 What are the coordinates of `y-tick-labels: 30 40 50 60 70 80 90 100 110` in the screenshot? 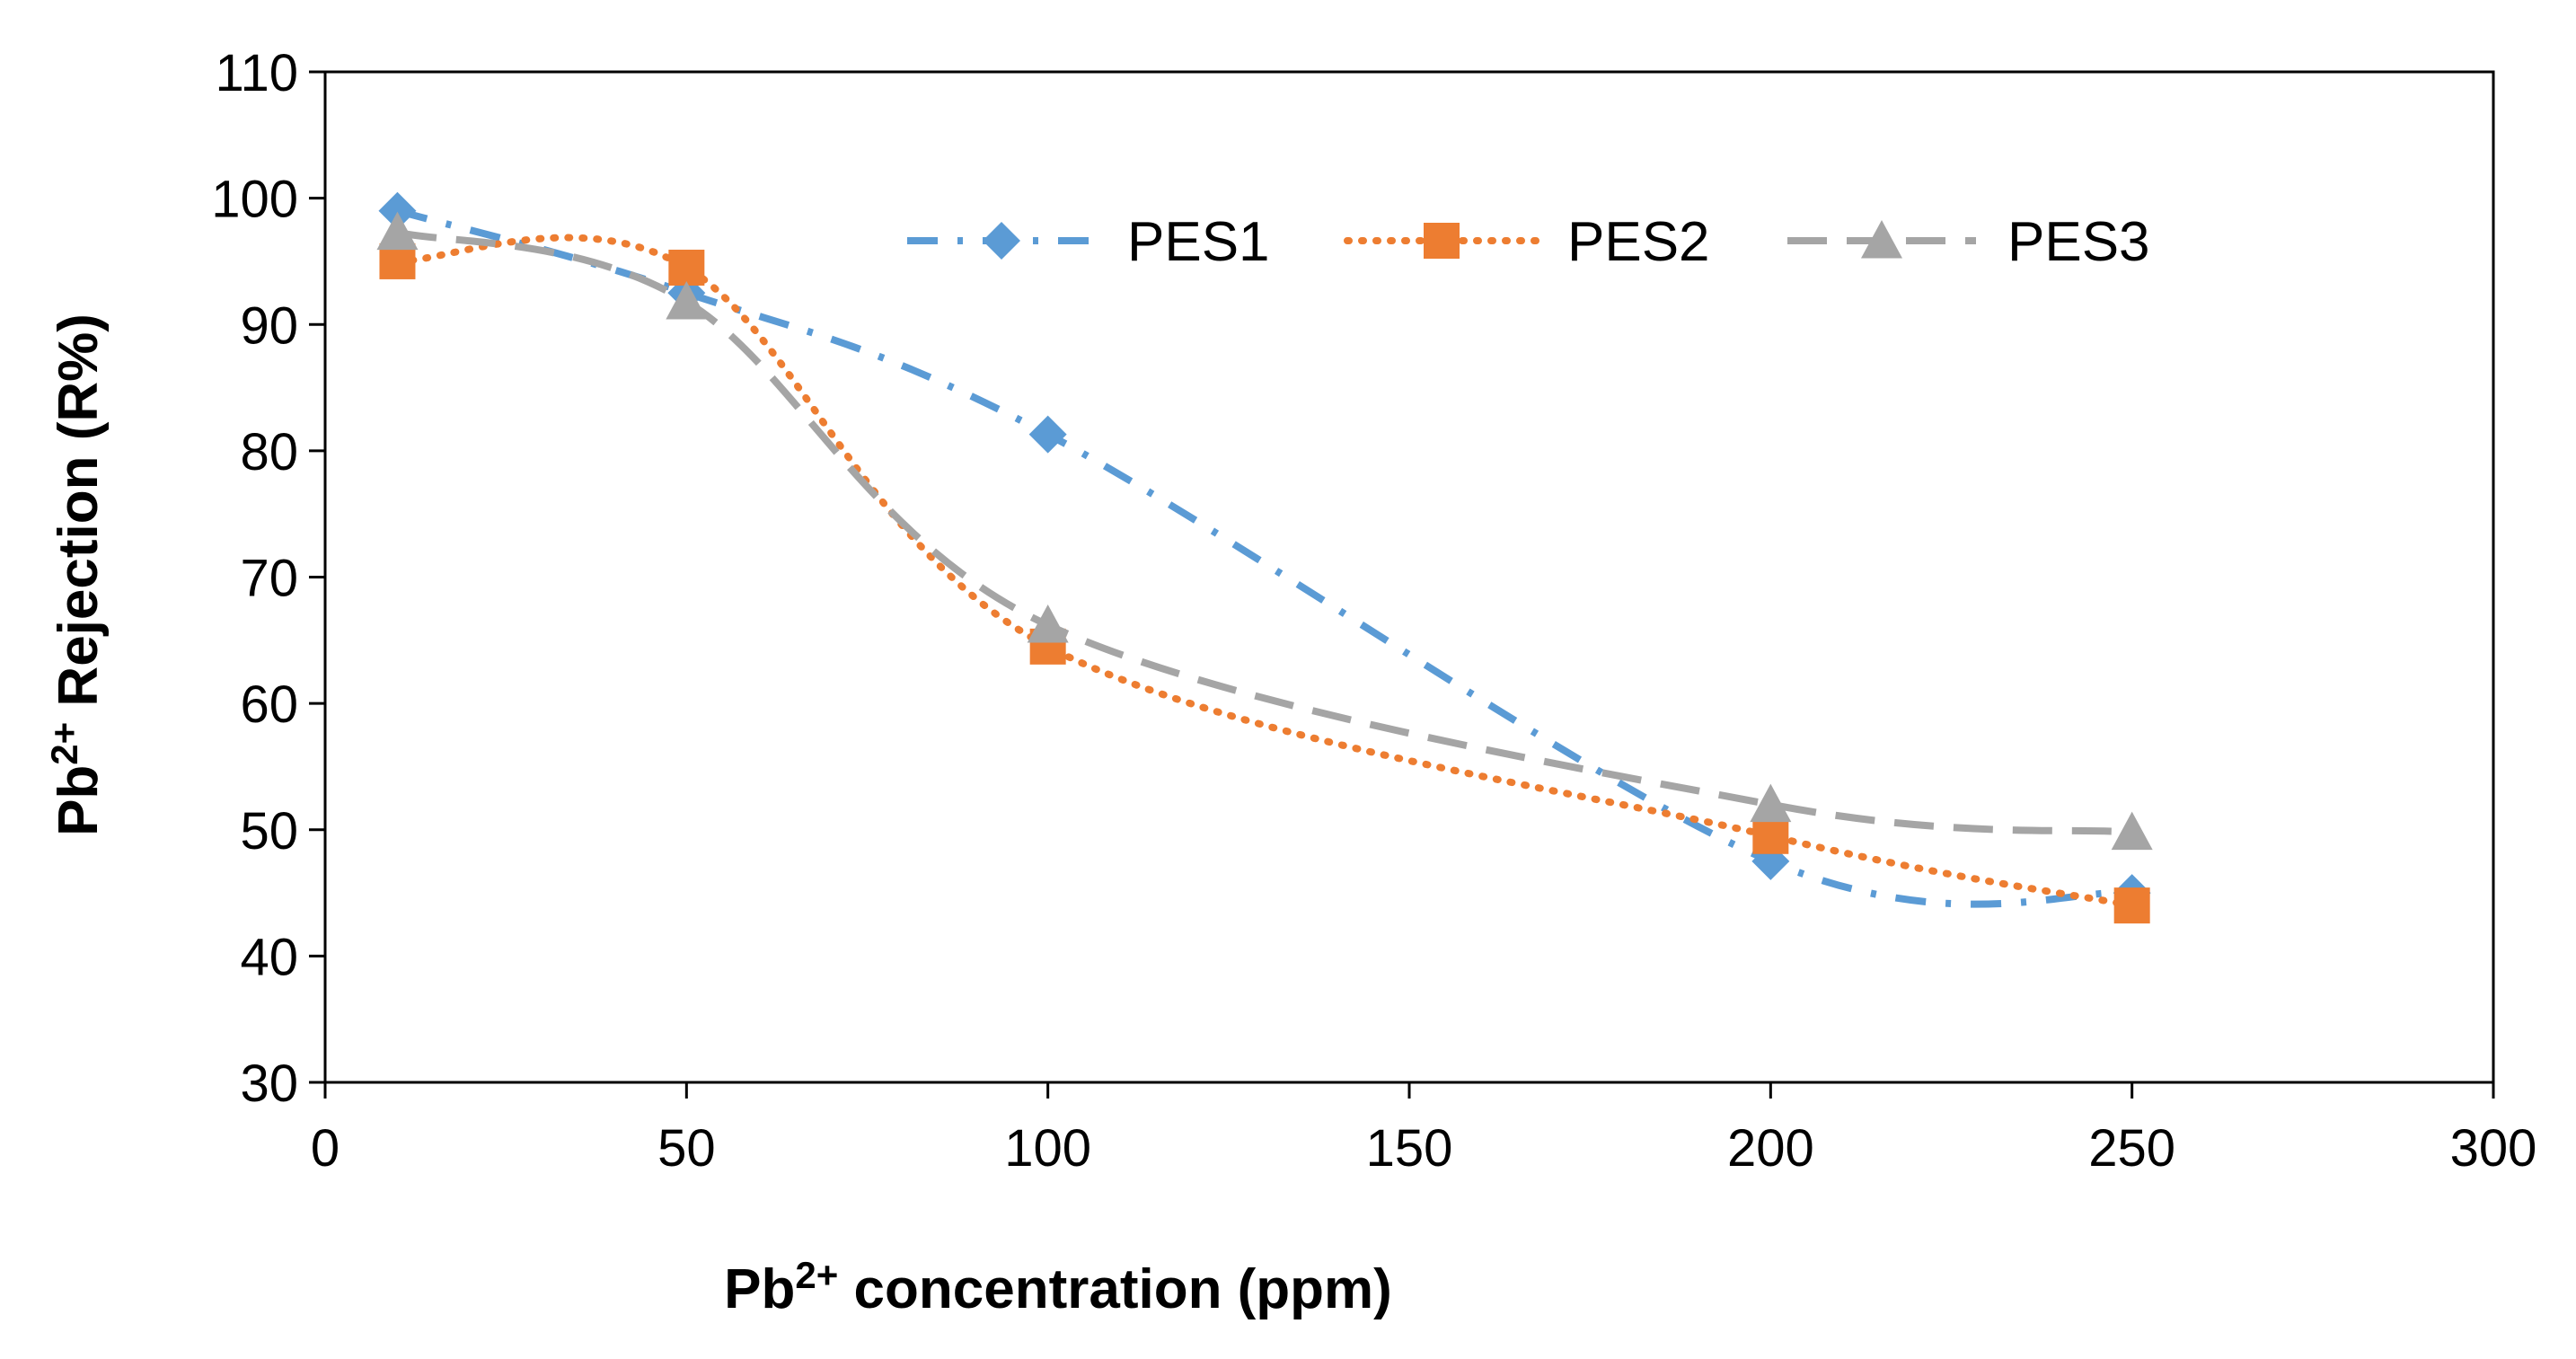 It's located at (254, 578).